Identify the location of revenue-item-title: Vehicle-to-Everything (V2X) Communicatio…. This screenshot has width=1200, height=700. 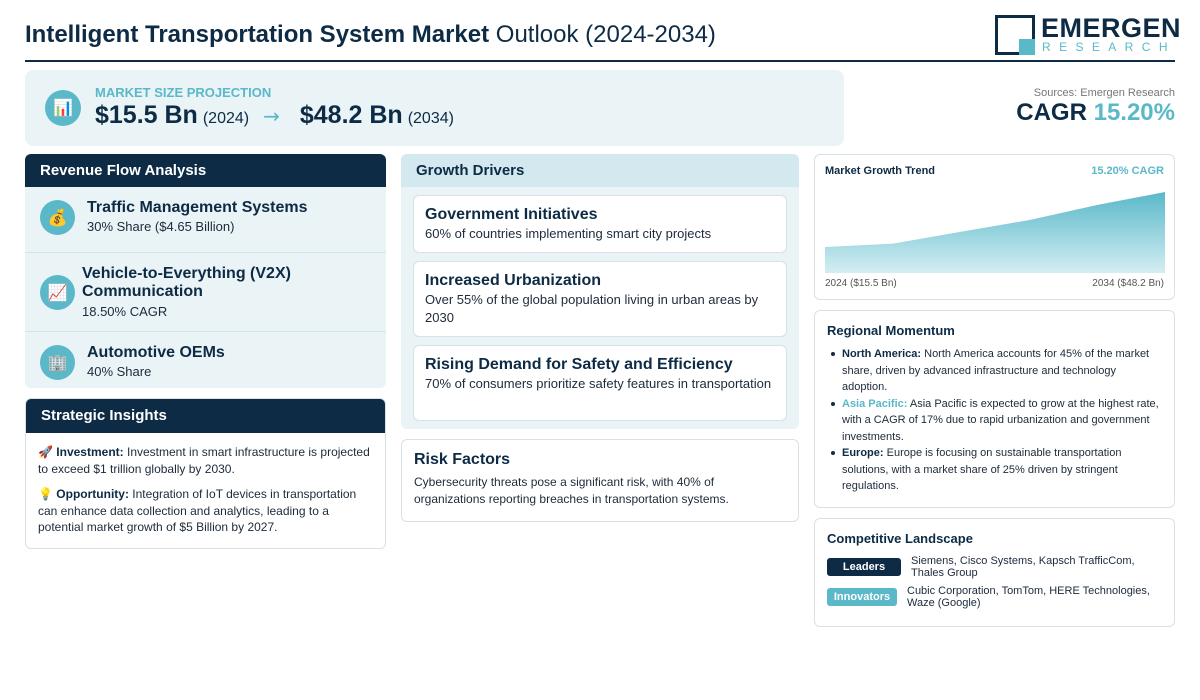
(186, 282).